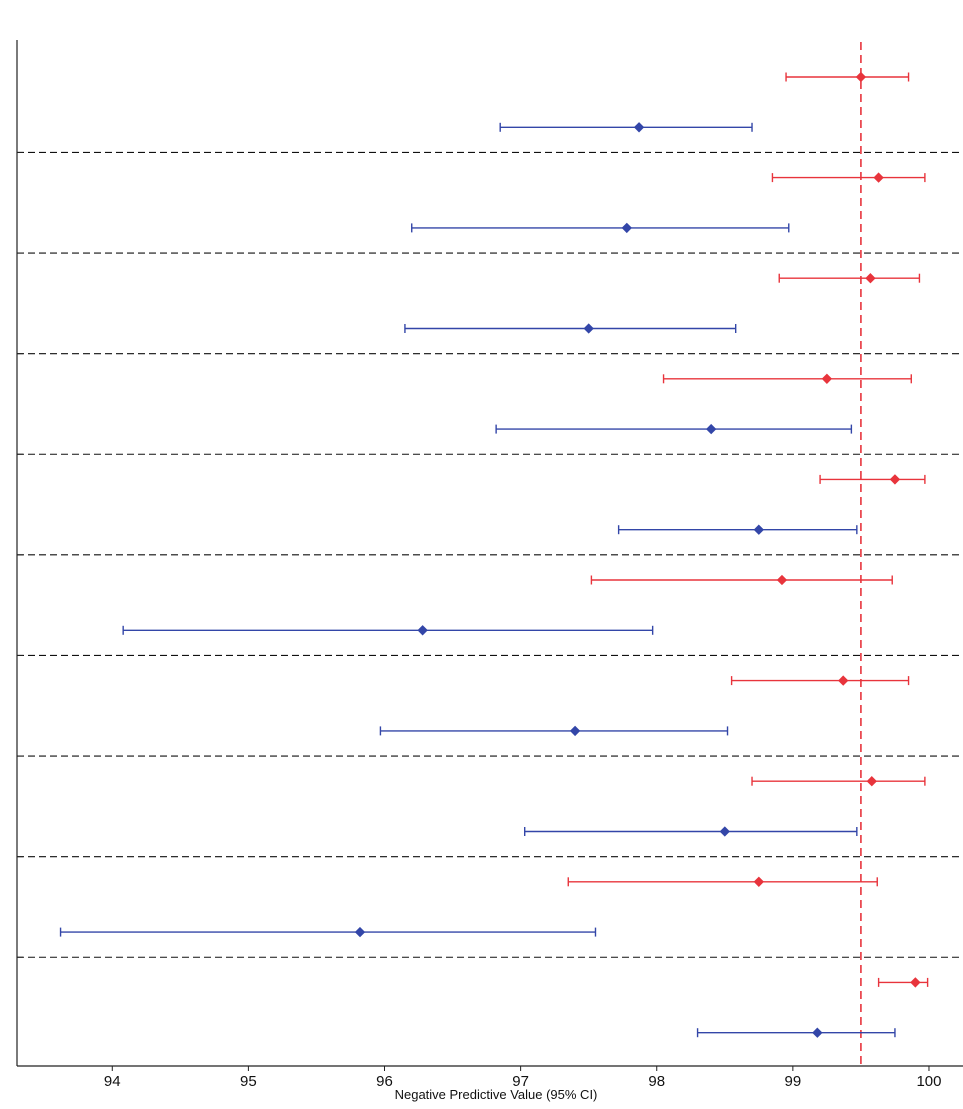 Image resolution: width=963 pixels, height=1109 pixels. What do you see at coordinates (496, 1094) in the screenshot?
I see `x-axis-label: Negative Predictive Value (95% CI)` at bounding box center [496, 1094].